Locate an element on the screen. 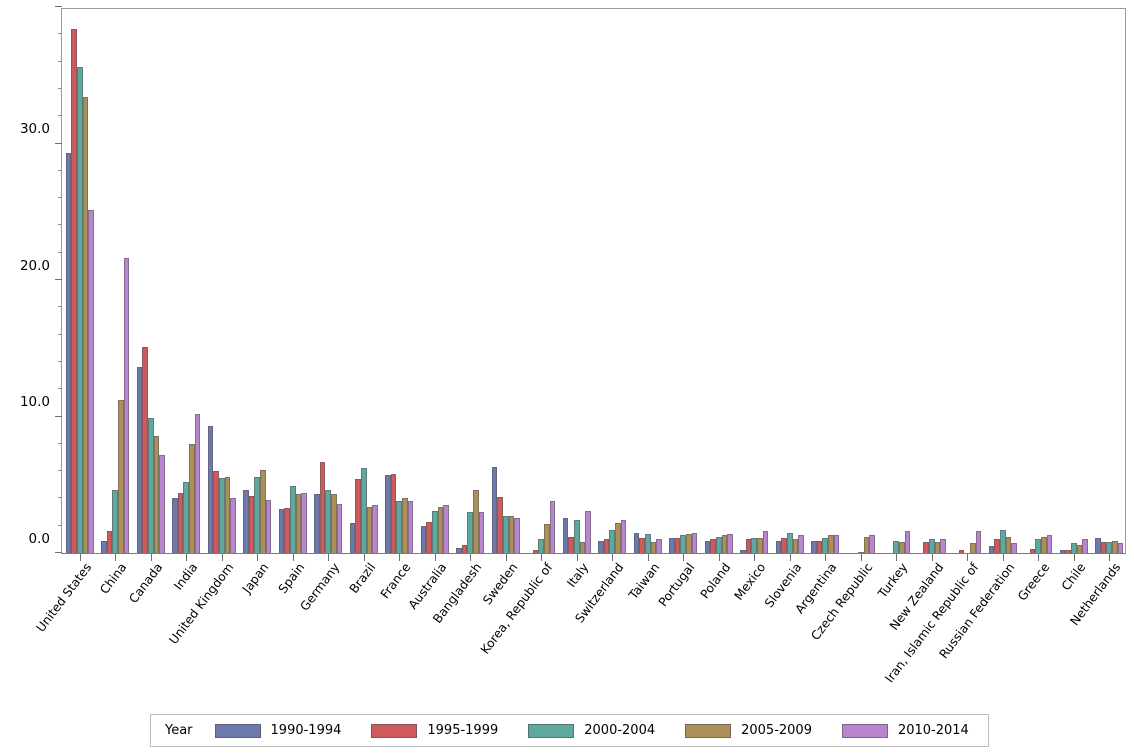  x-axis-label: Japan is located at coordinates (255, 578).